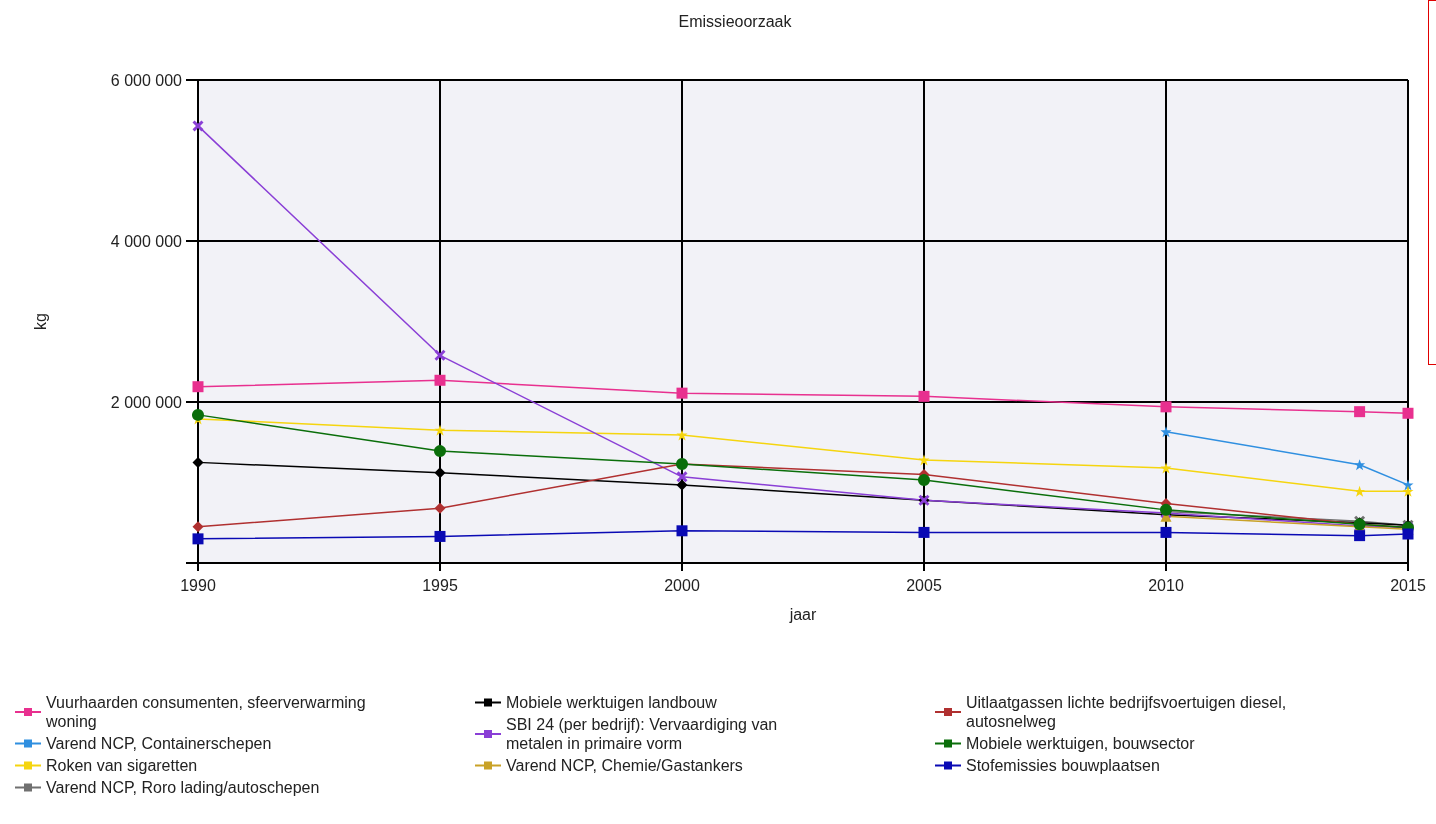 This screenshot has width=1436, height=824. What do you see at coordinates (146, 80) in the screenshot?
I see `y-tick-label: 6 000 000` at bounding box center [146, 80].